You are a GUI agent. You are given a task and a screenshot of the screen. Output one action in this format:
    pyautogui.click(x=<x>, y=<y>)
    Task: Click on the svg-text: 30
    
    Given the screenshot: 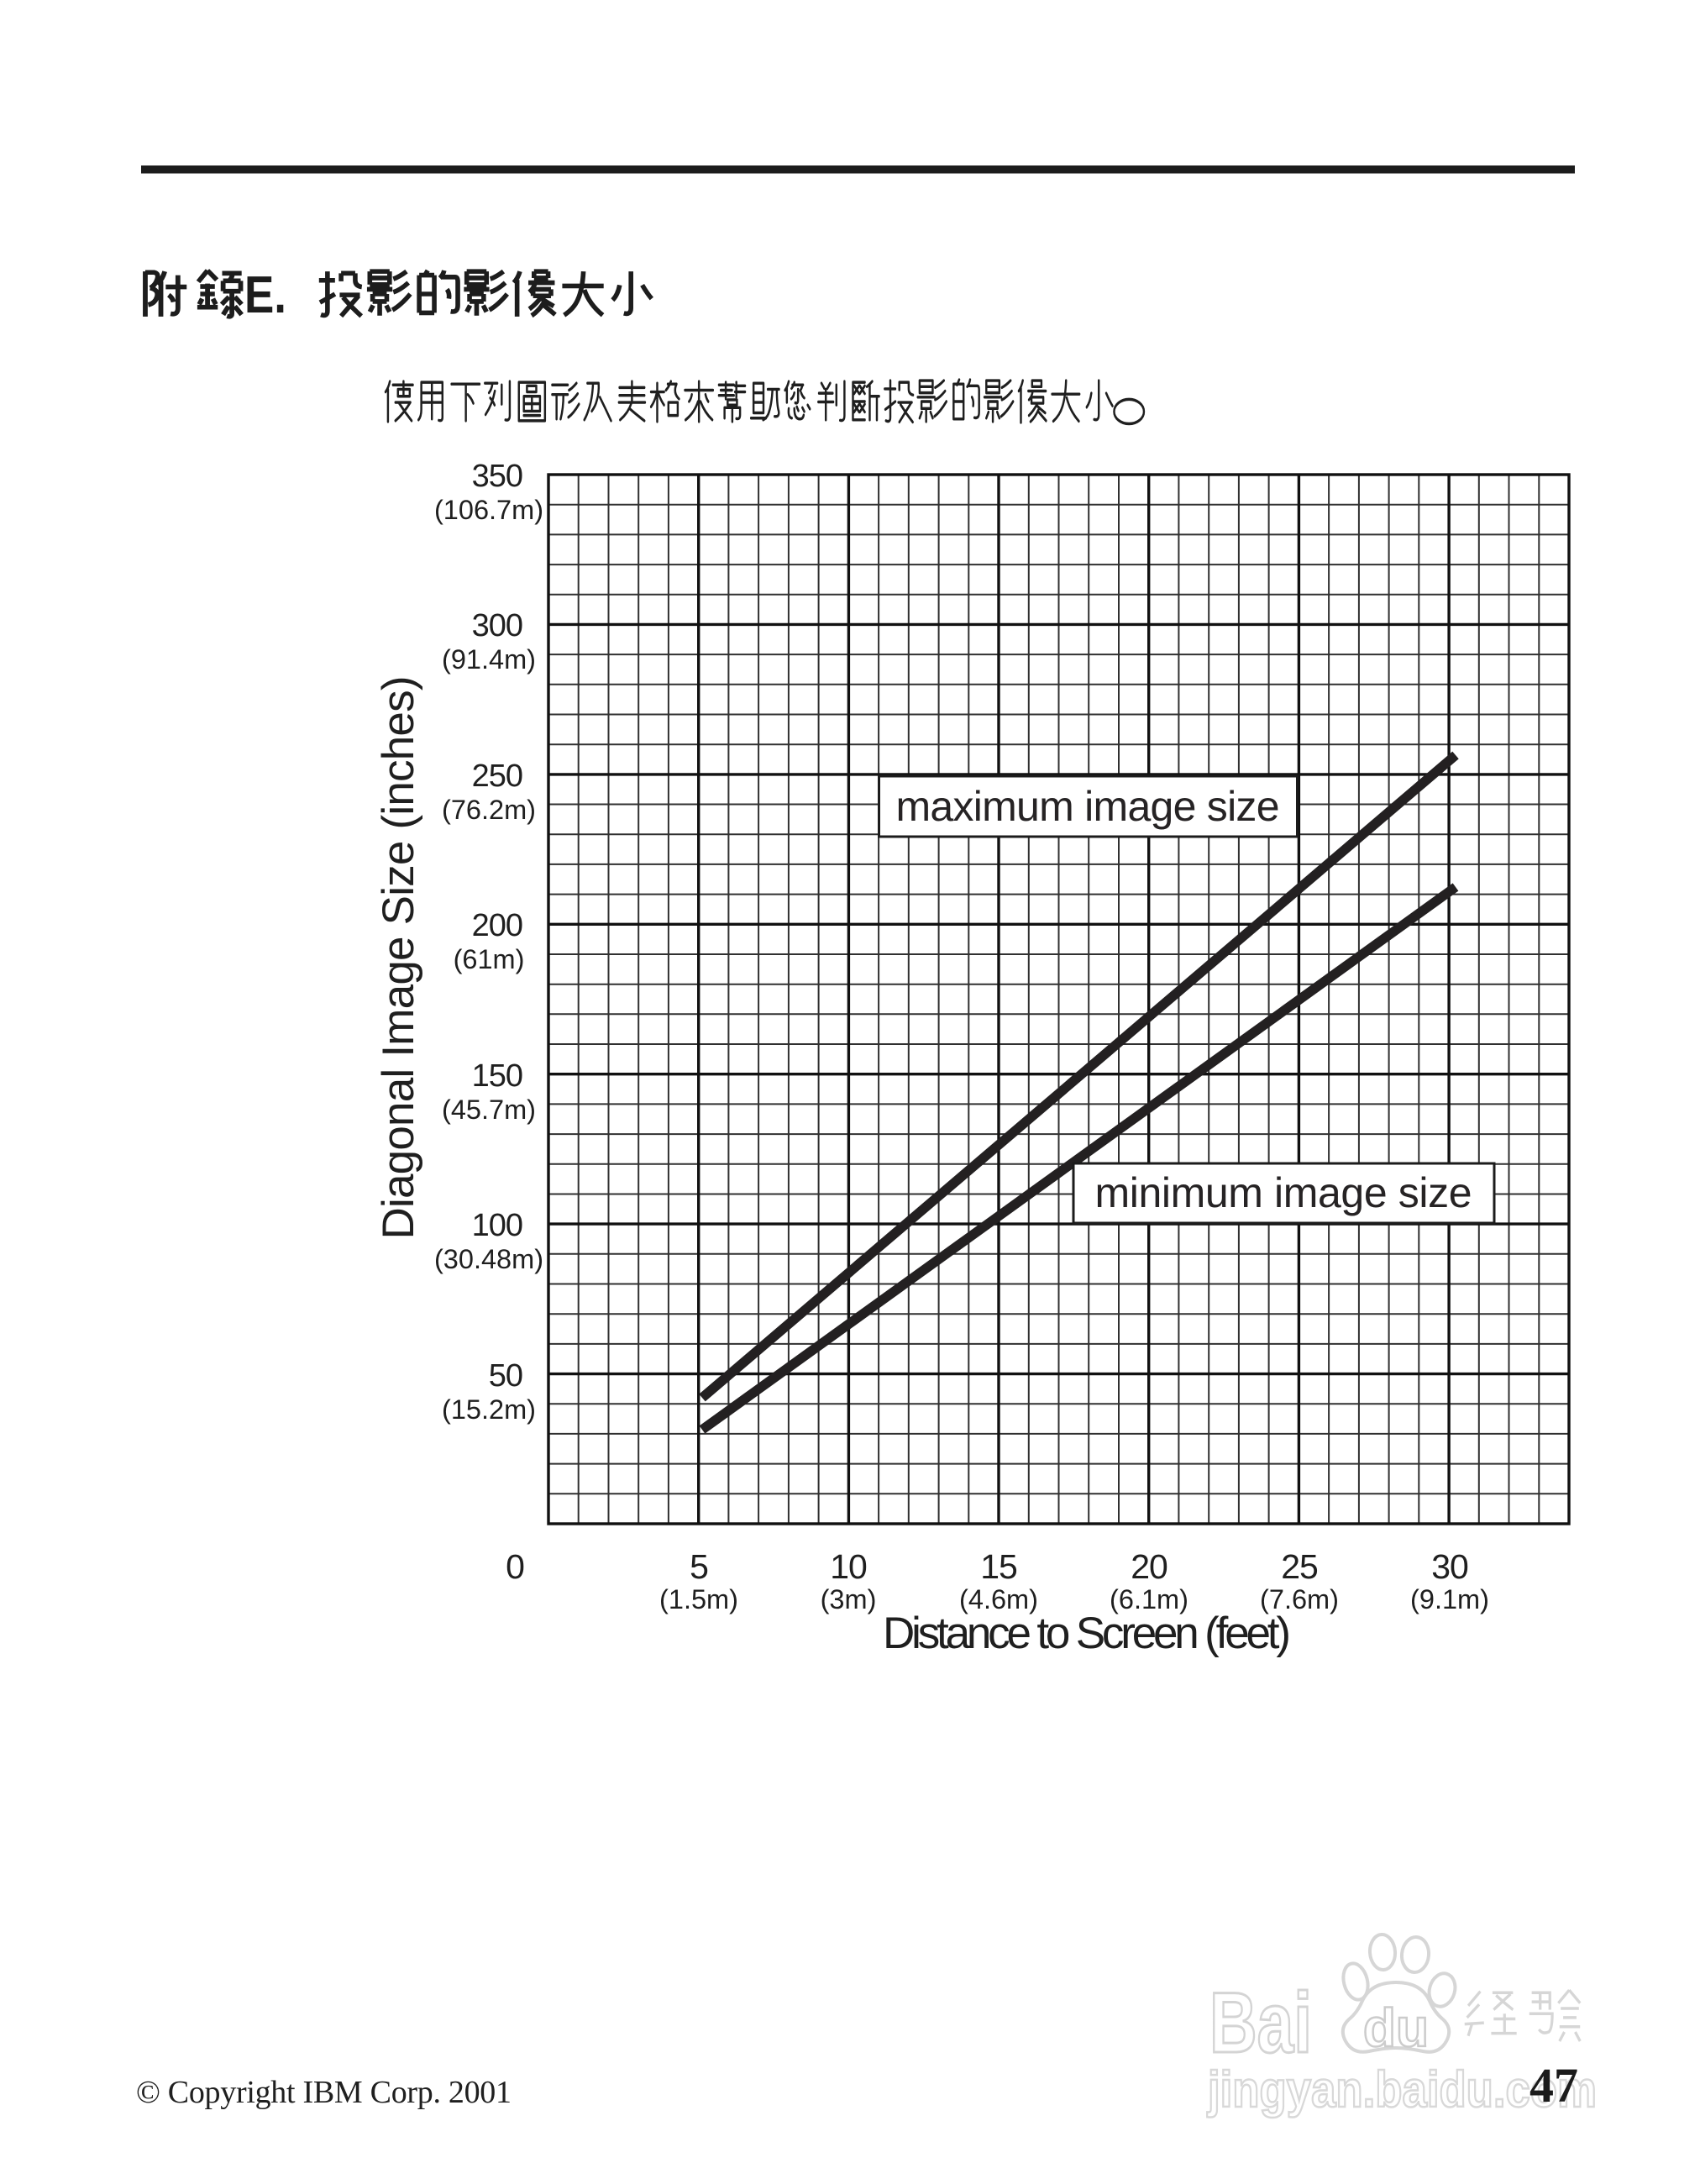 What is the action you would take?
    pyautogui.click(x=1450, y=1566)
    